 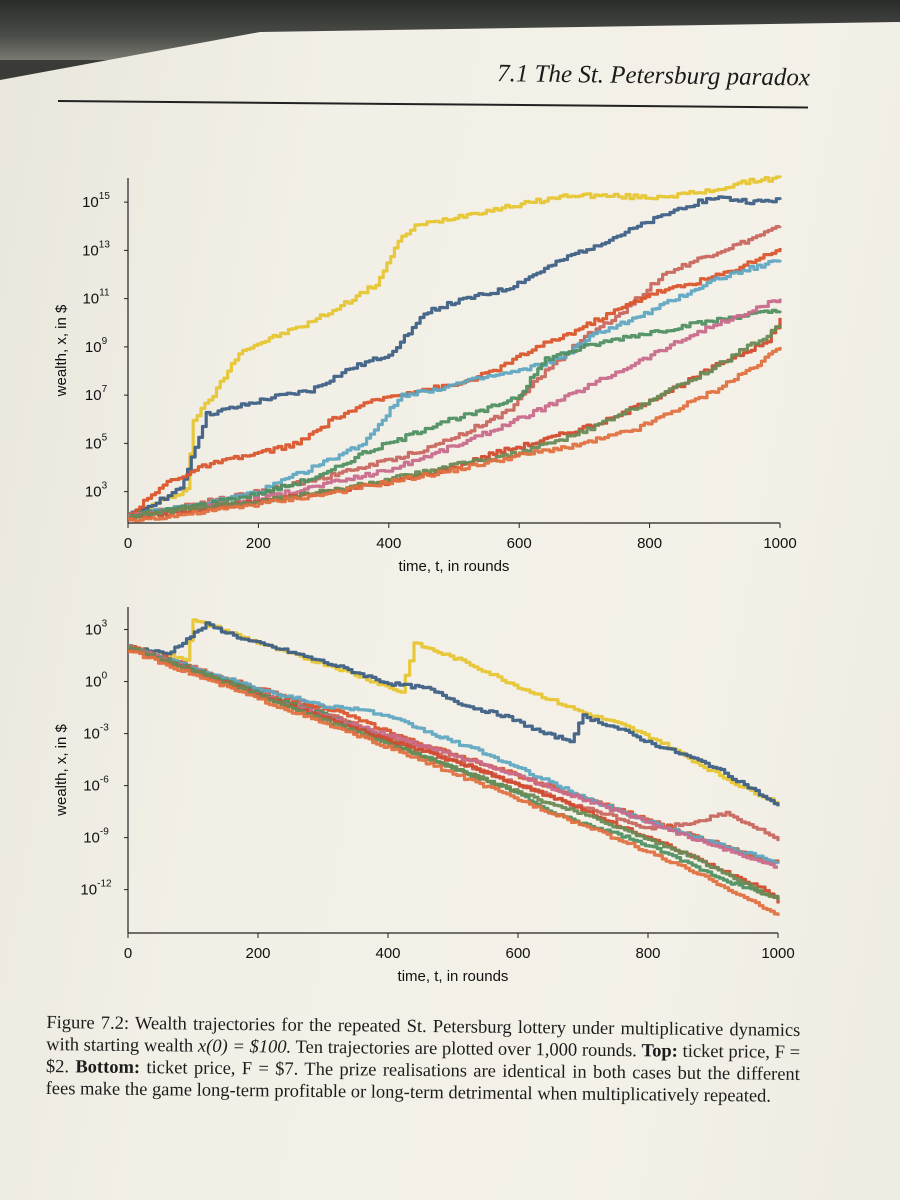 I want to click on y-tick-label: 10⁵, so click(x=96, y=442).